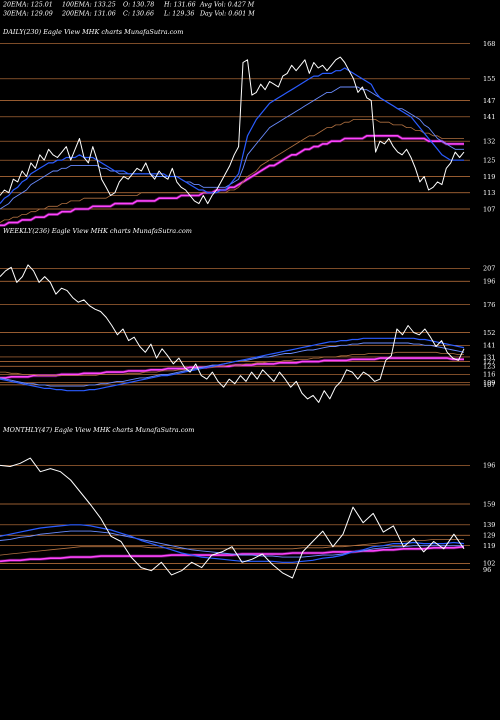 This screenshot has width=500, height=720. Describe the element at coordinates (489, 466) in the screenshot. I see `monthly-level-label: 196` at that location.